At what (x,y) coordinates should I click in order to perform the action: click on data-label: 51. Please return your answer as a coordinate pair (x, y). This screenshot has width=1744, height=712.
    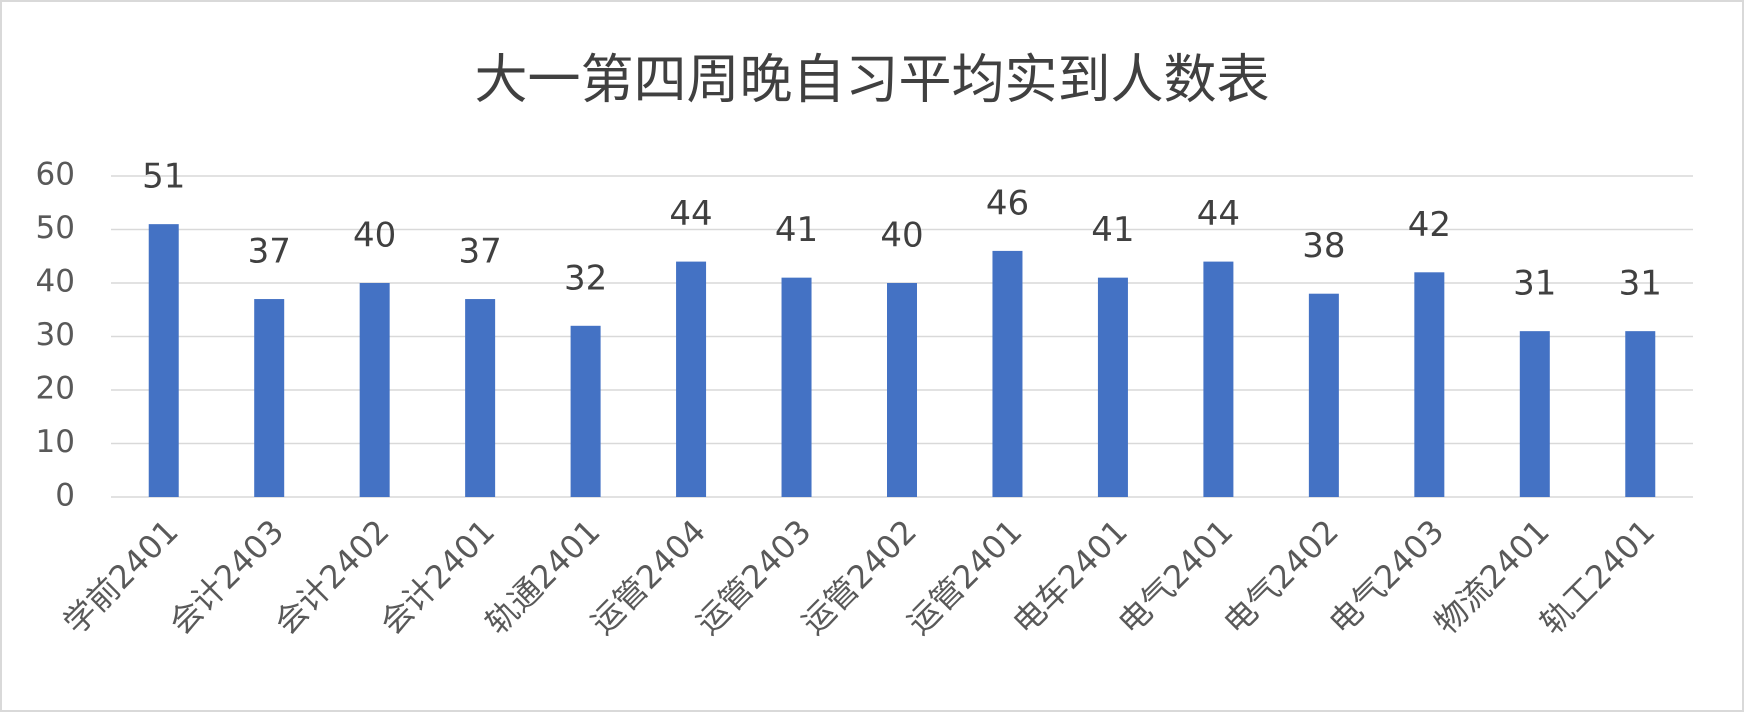
    Looking at the image, I should click on (163, 177).